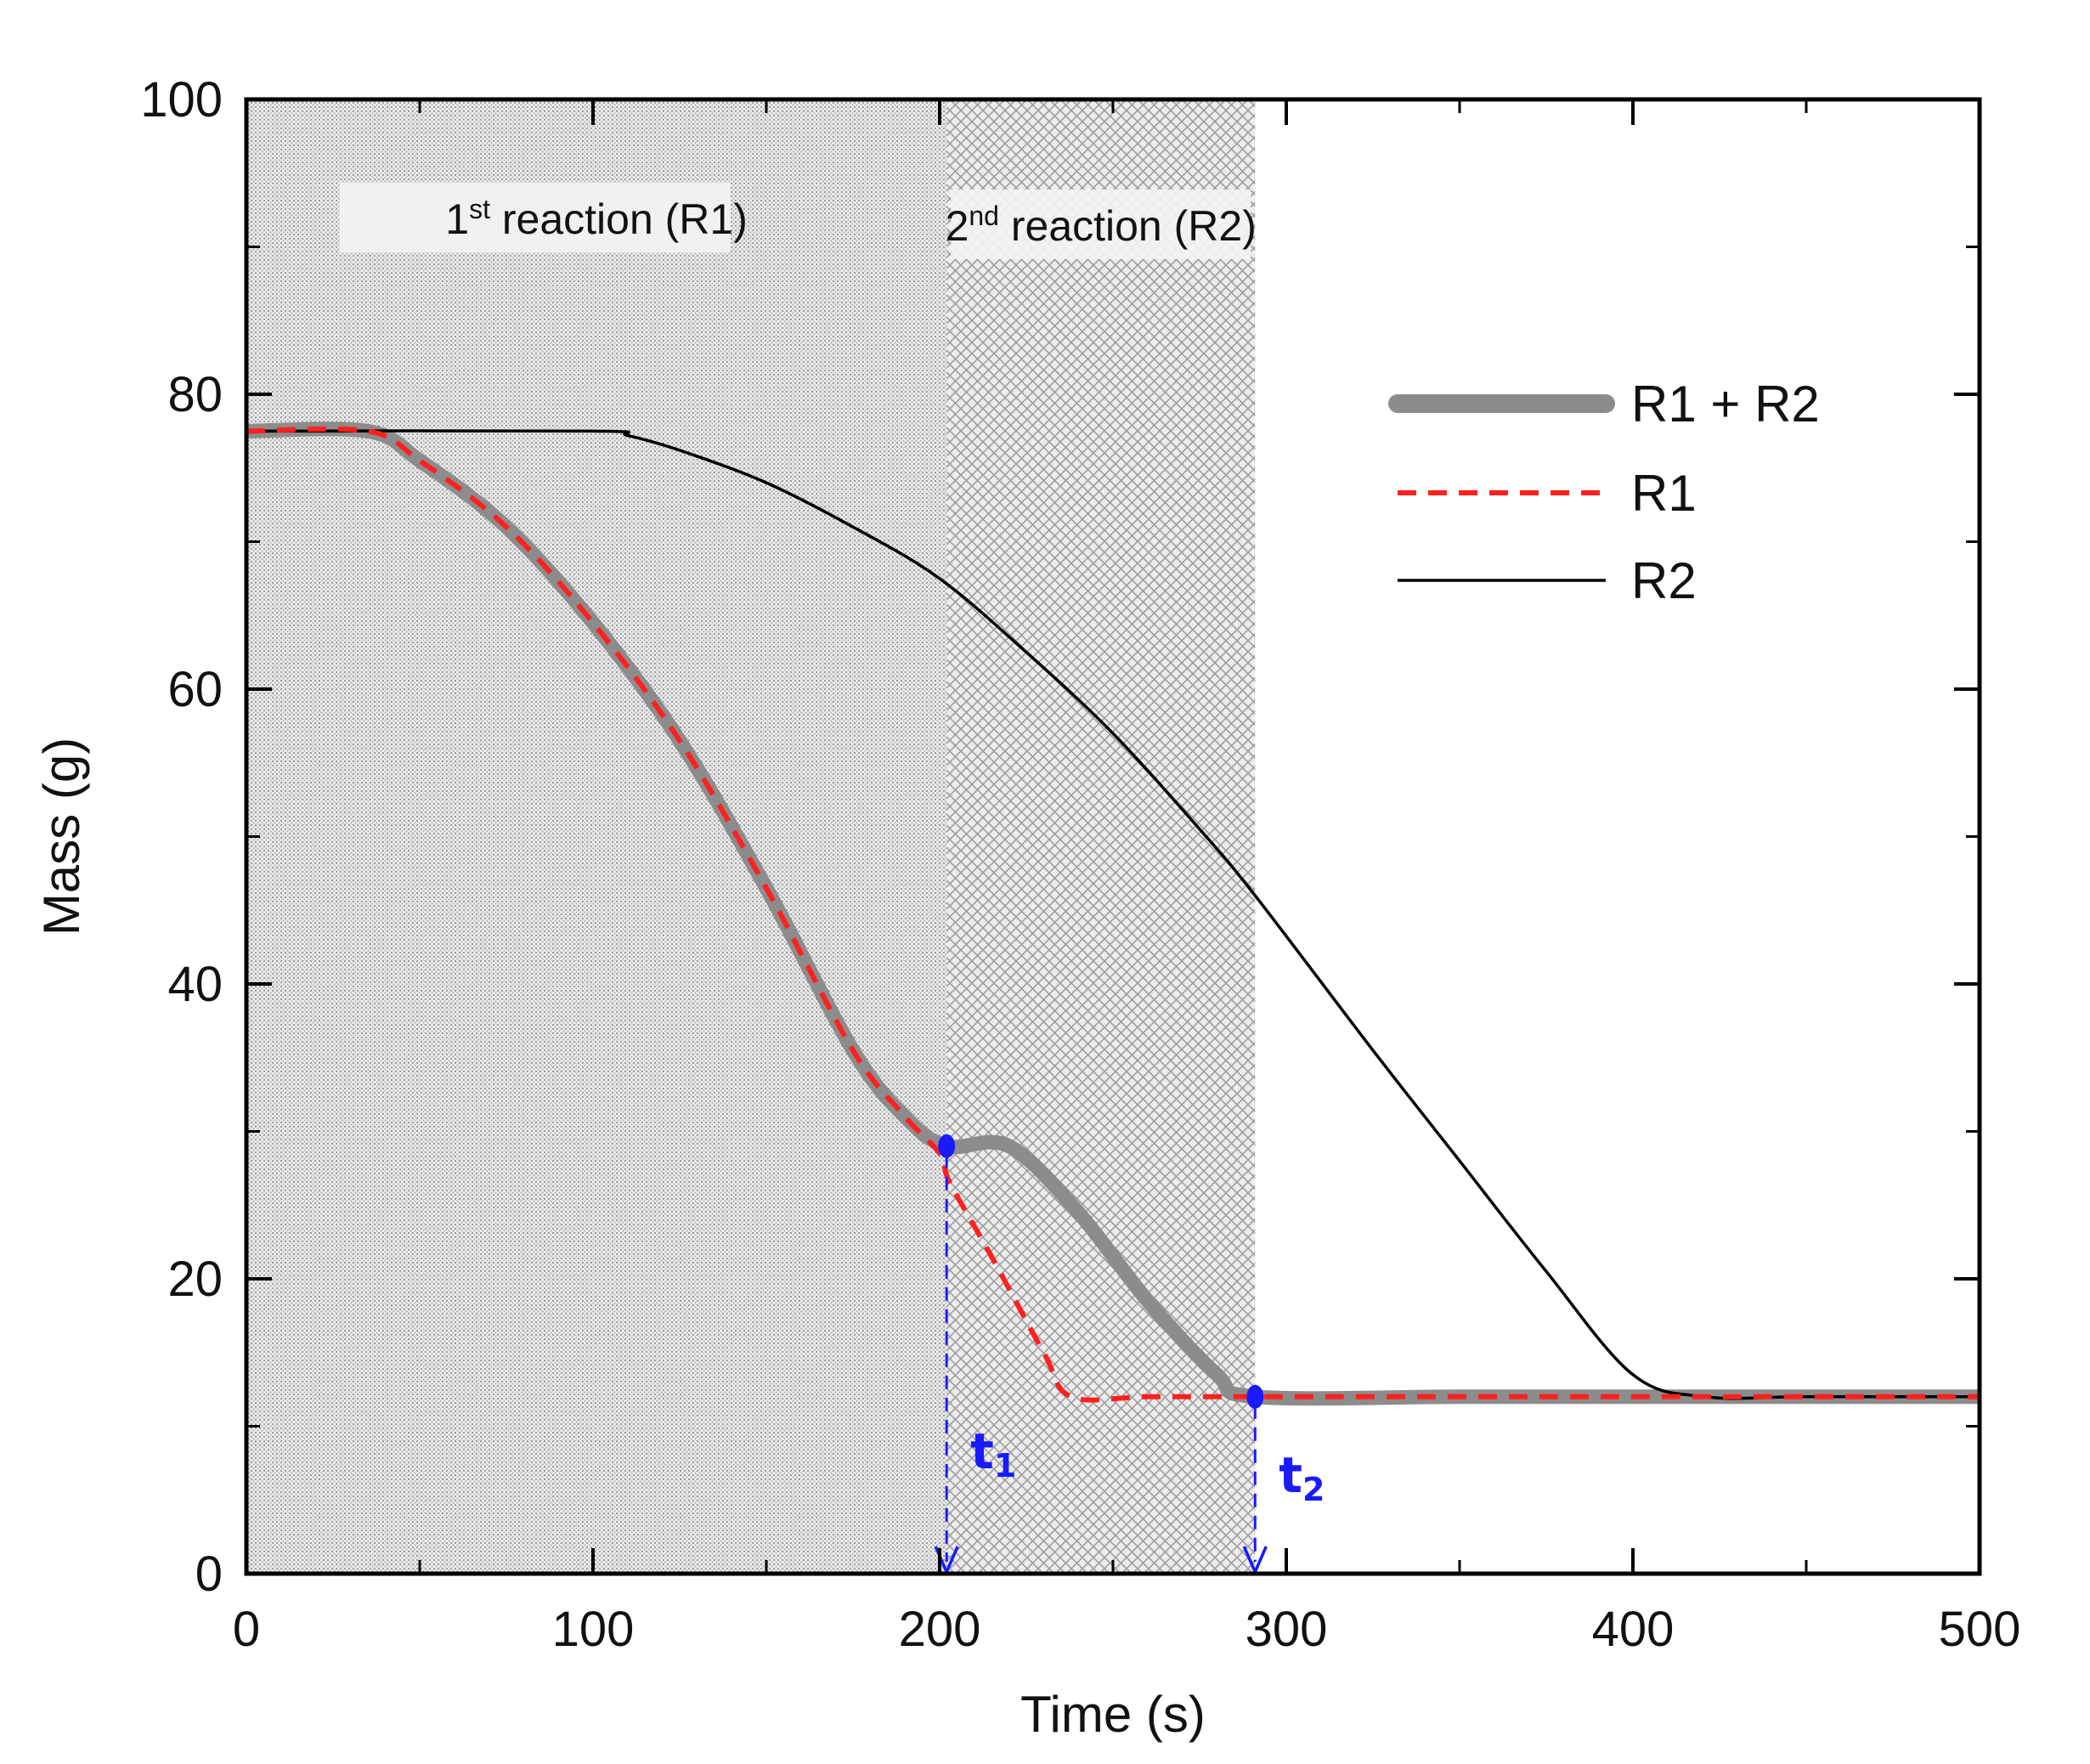  I want to click on x-axis-label: Time (s), so click(1113, 1714).